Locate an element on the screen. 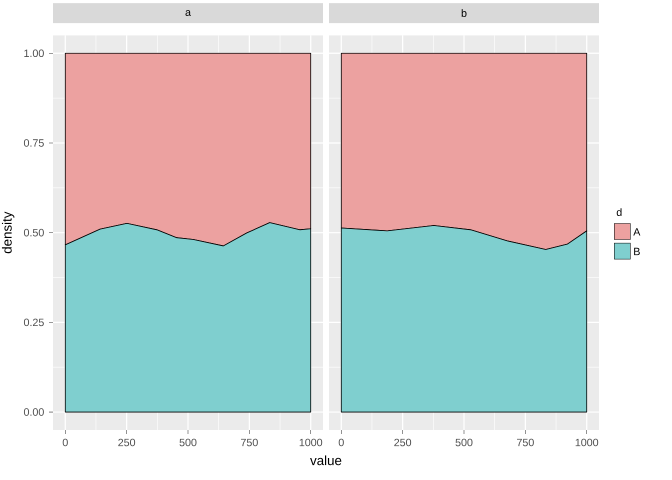 Image resolution: width=672 pixels, height=480 pixels. chart-title: a is located at coordinates (188, 13).